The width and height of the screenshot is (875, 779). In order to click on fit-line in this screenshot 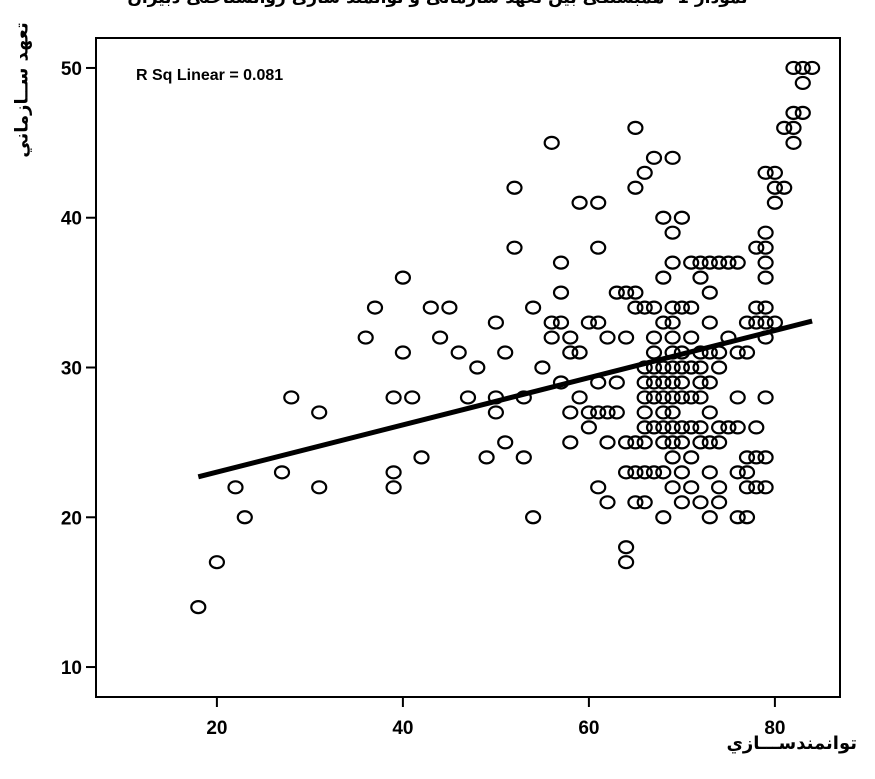, I will do `click(505, 399)`.